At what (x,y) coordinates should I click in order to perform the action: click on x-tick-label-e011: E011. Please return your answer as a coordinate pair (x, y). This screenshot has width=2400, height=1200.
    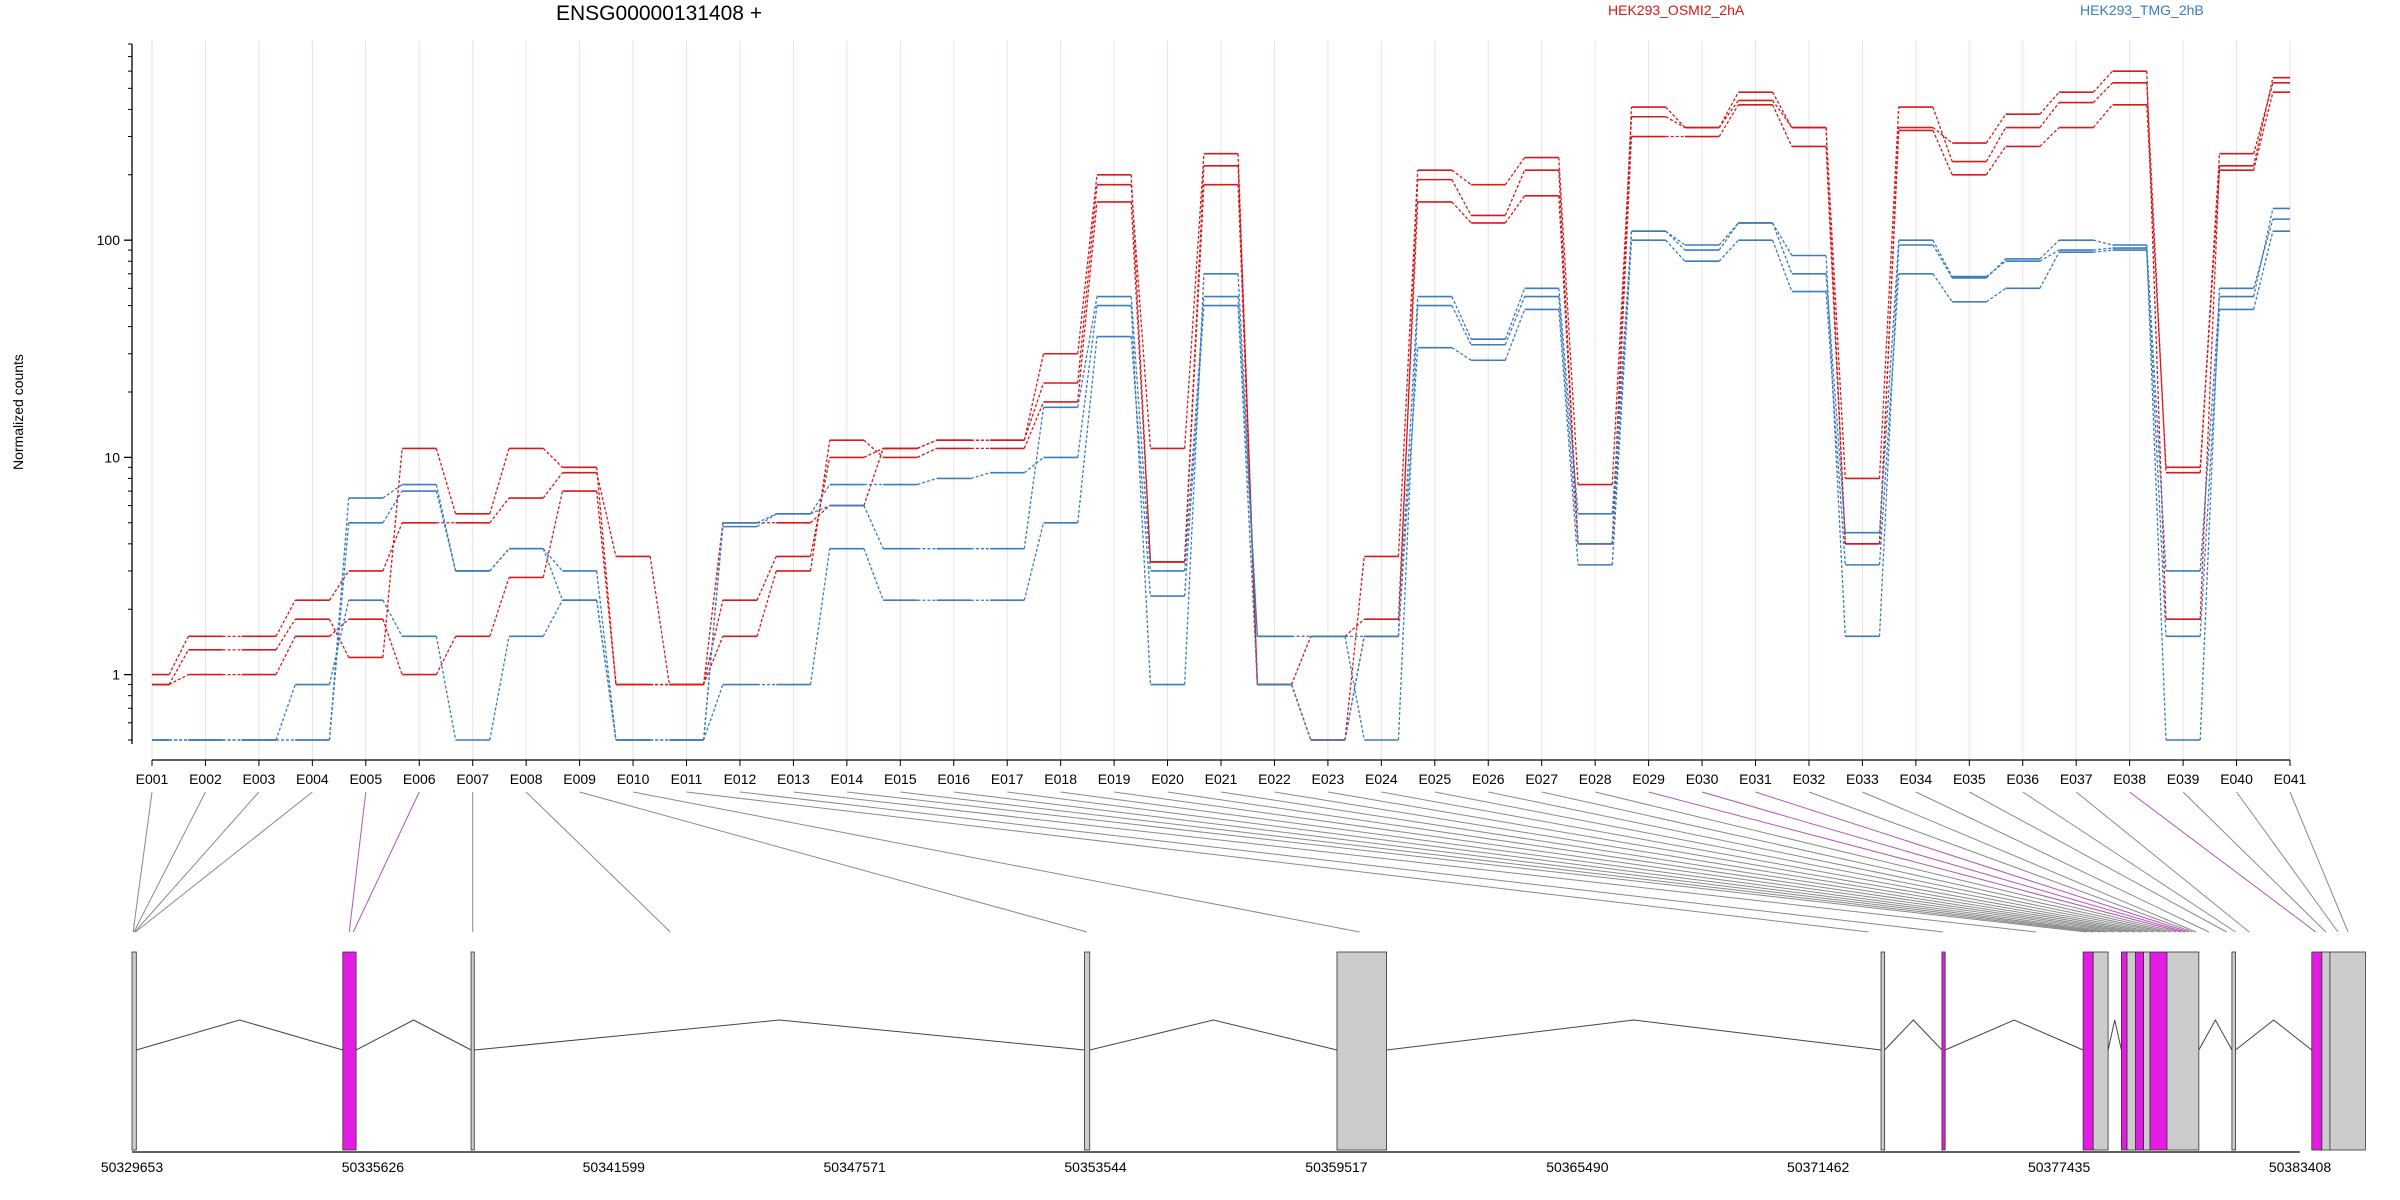
    Looking at the image, I should click on (687, 779).